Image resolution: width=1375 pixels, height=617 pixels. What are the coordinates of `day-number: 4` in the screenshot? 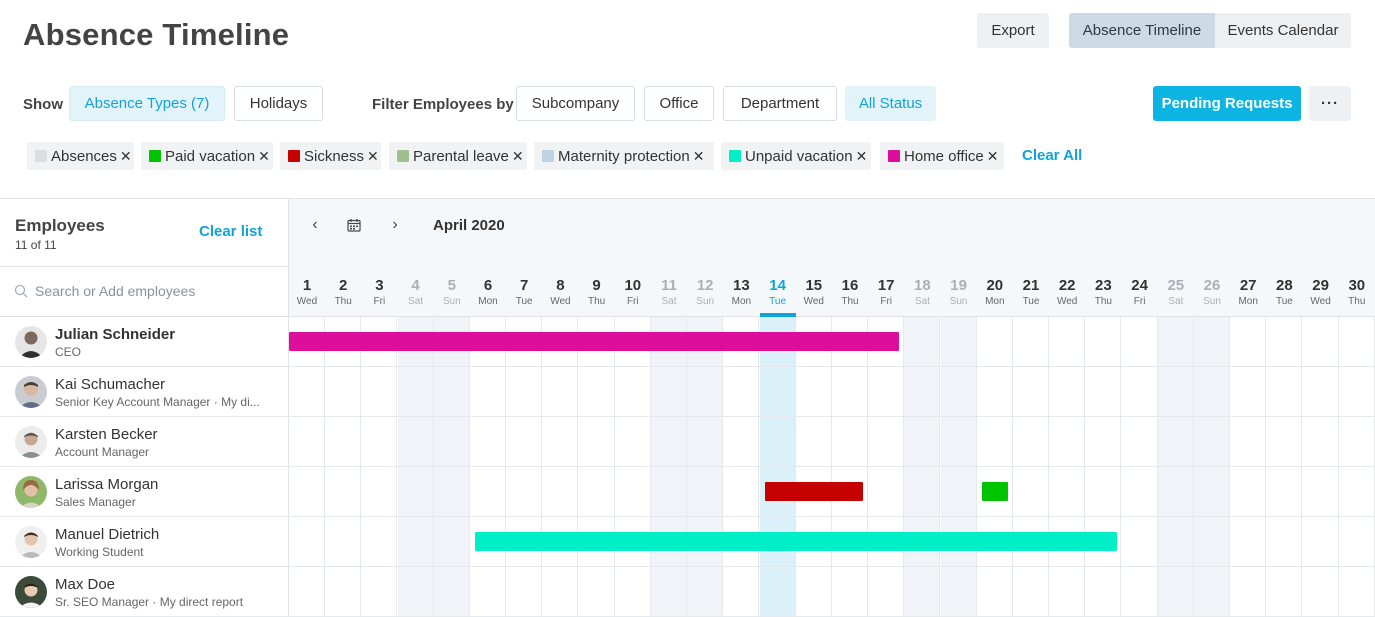 It's located at (415, 285).